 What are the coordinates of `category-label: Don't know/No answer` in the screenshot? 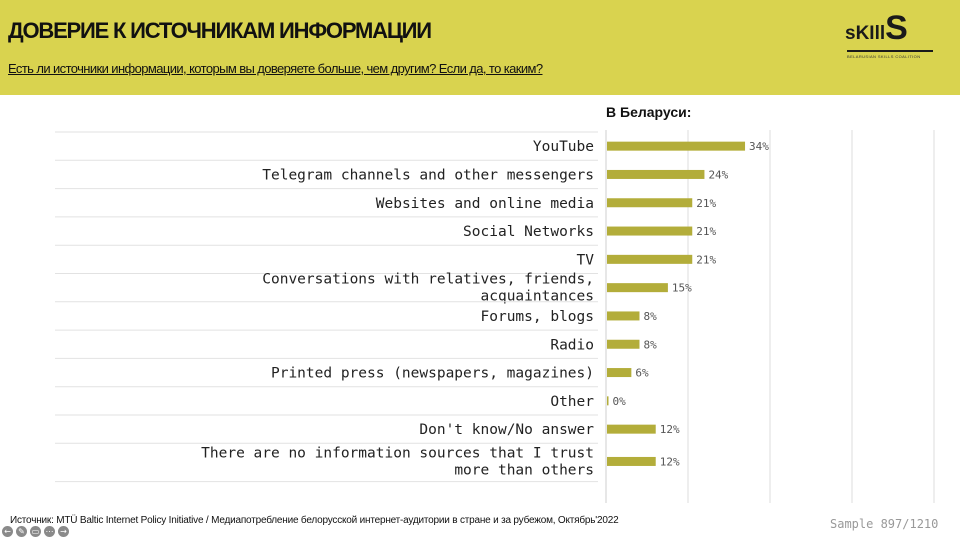 It's located at (506, 430).